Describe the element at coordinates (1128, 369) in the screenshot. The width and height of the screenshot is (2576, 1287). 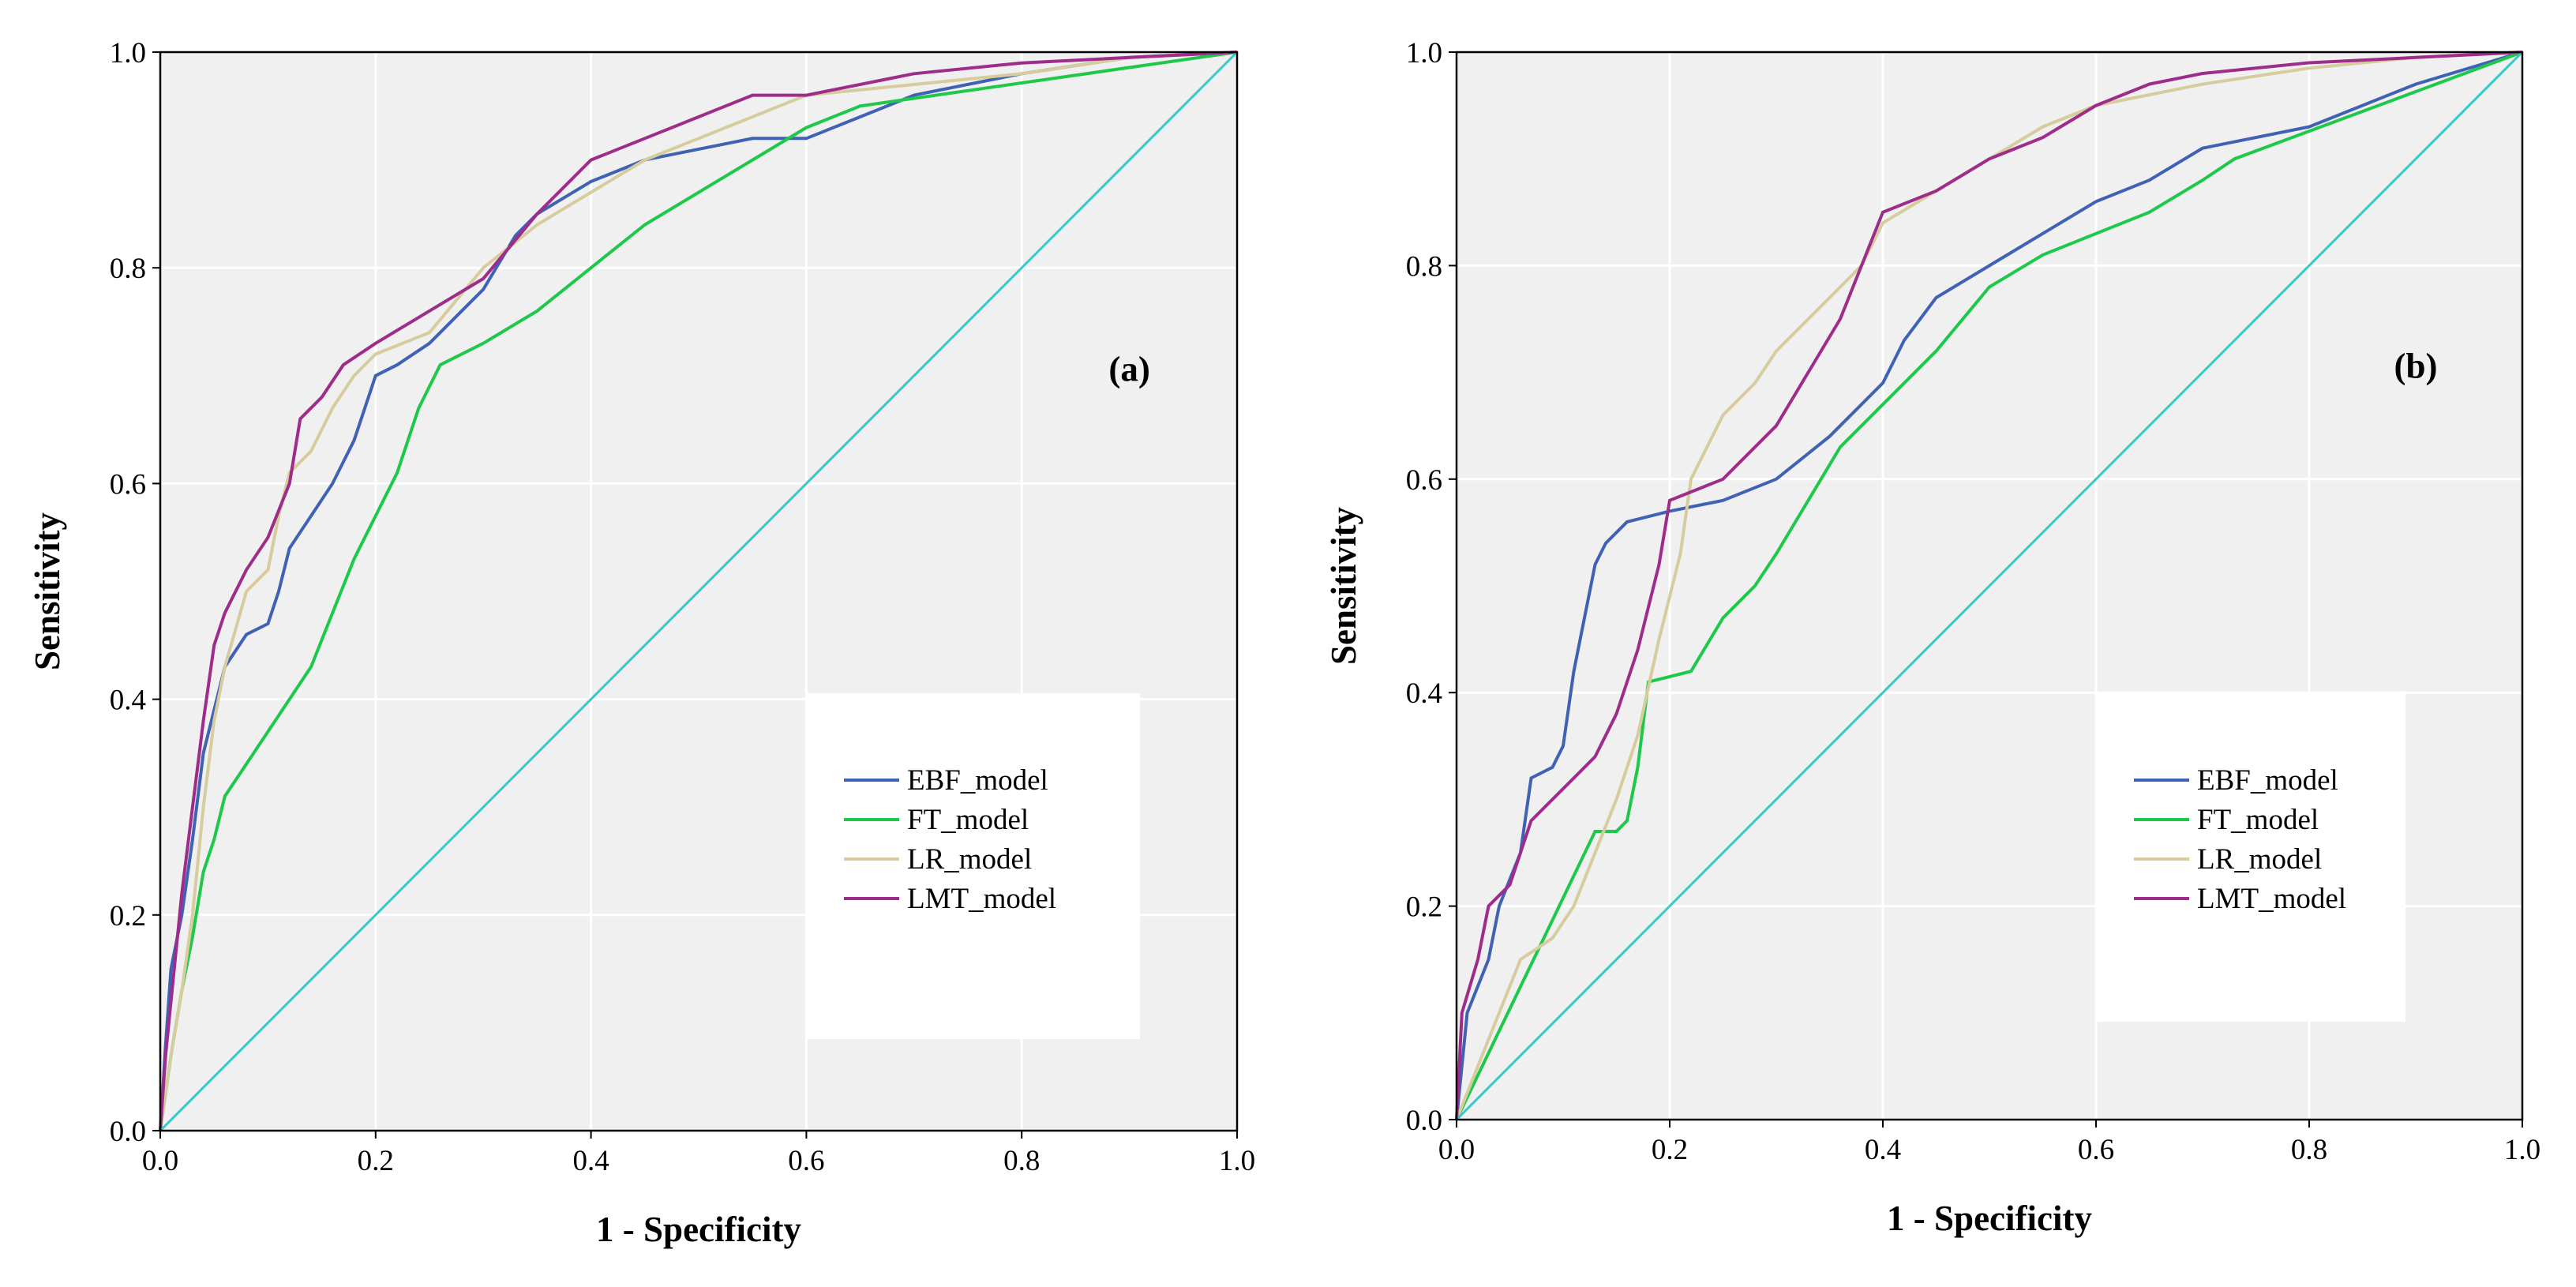
I see `panel-label: (a)` at that location.